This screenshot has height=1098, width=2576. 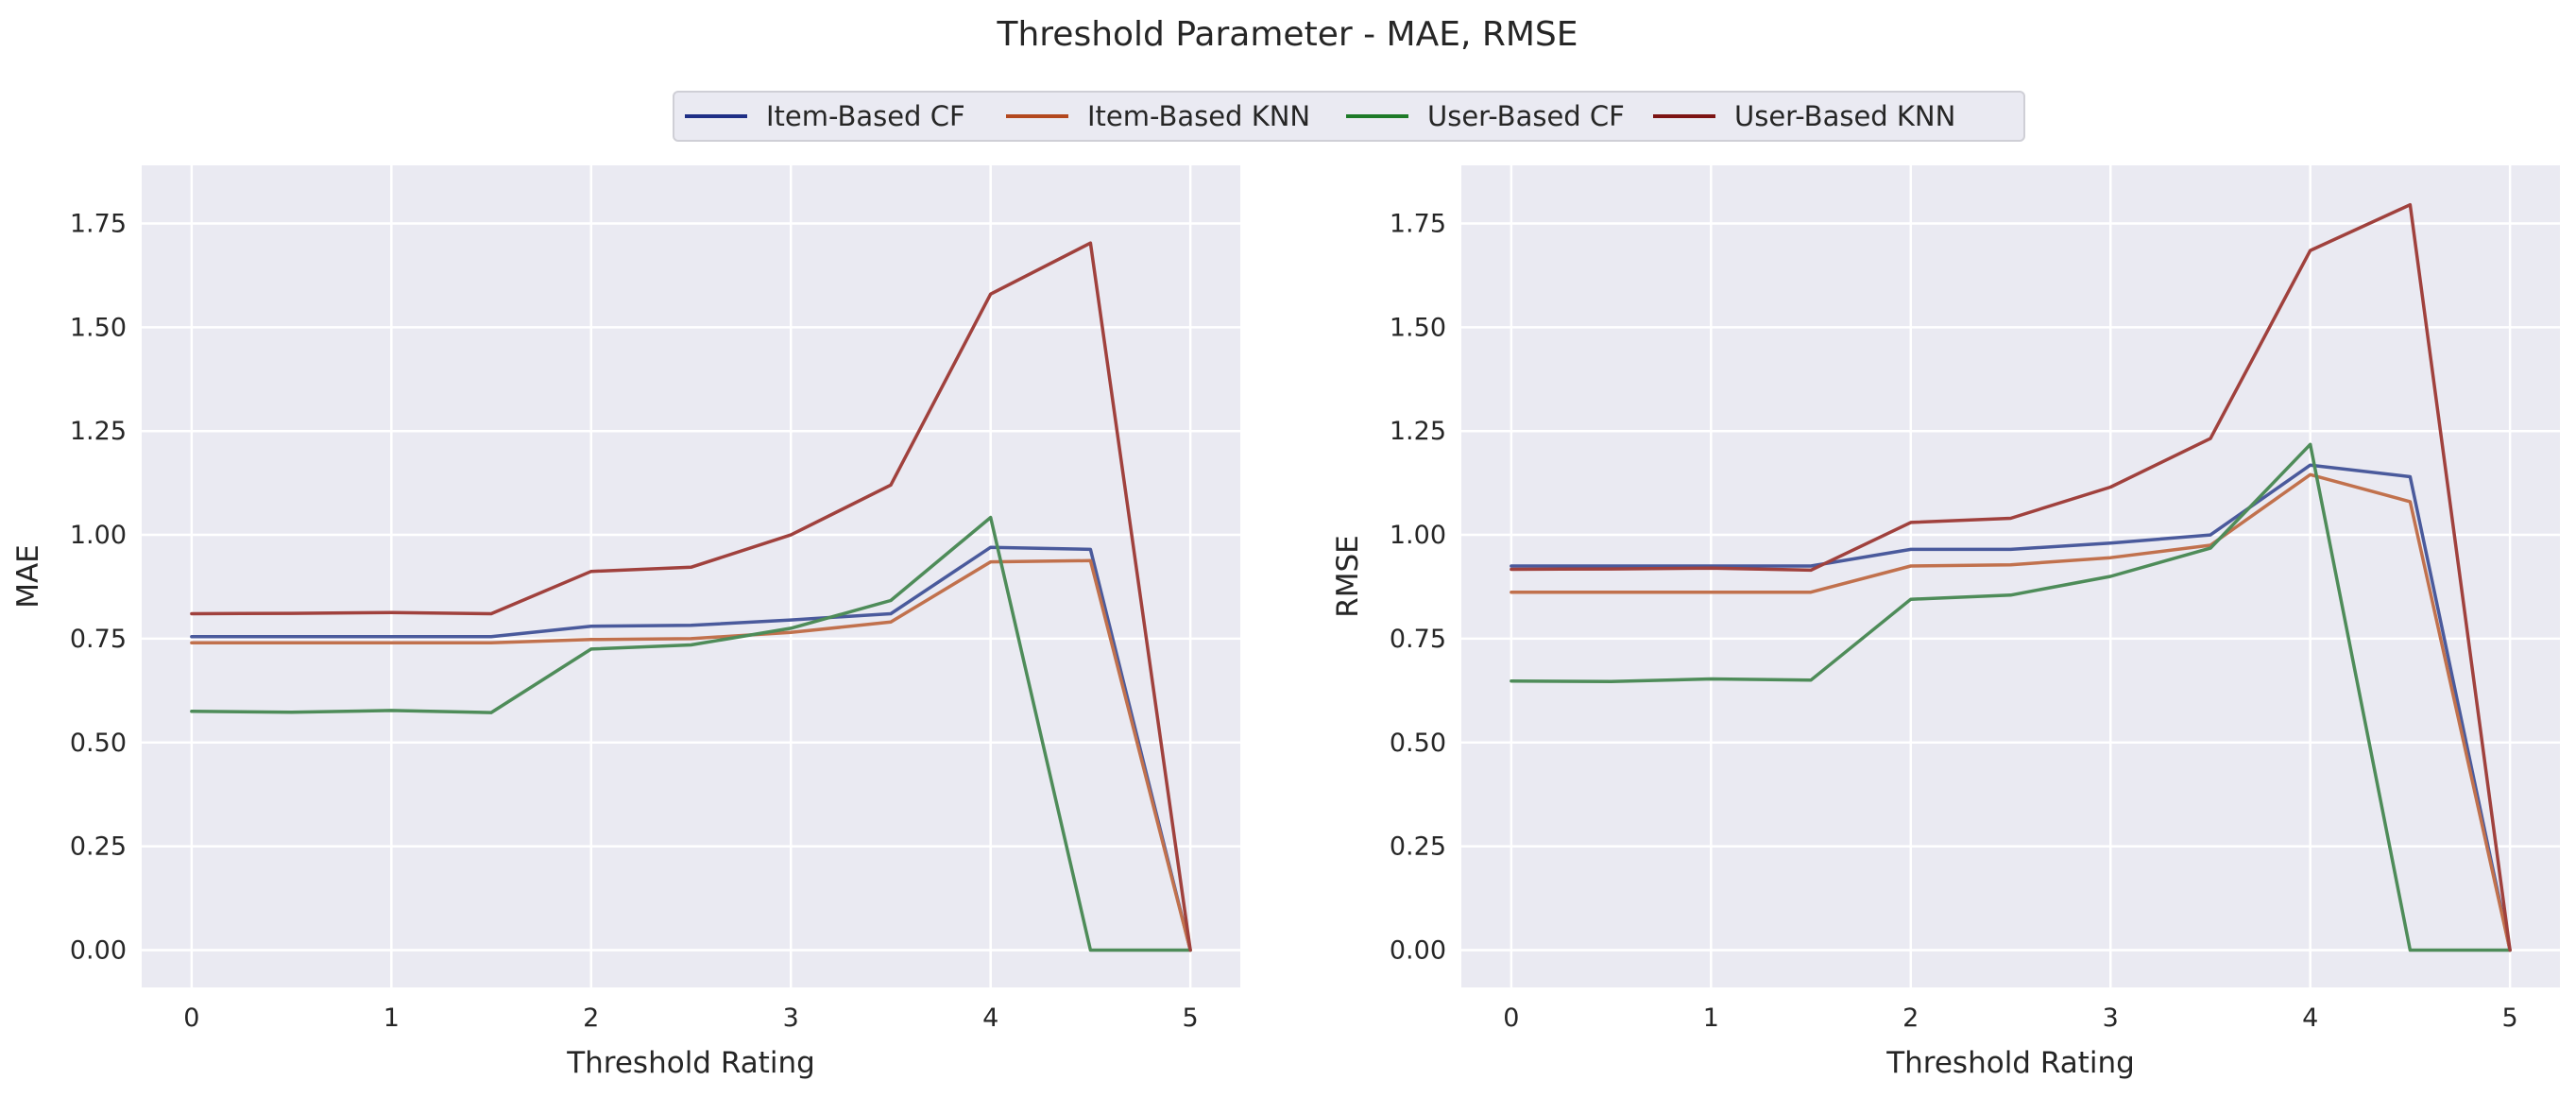 What do you see at coordinates (691, 755) in the screenshot?
I see `series-line-item-based-knn` at bounding box center [691, 755].